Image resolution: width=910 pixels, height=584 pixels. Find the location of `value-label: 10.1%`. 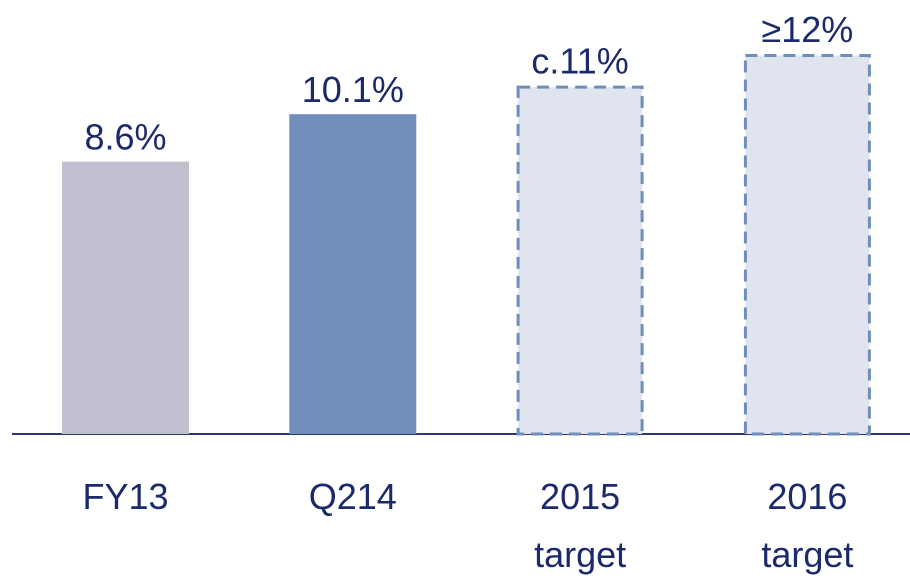

value-label: 10.1% is located at coordinates (353, 89).